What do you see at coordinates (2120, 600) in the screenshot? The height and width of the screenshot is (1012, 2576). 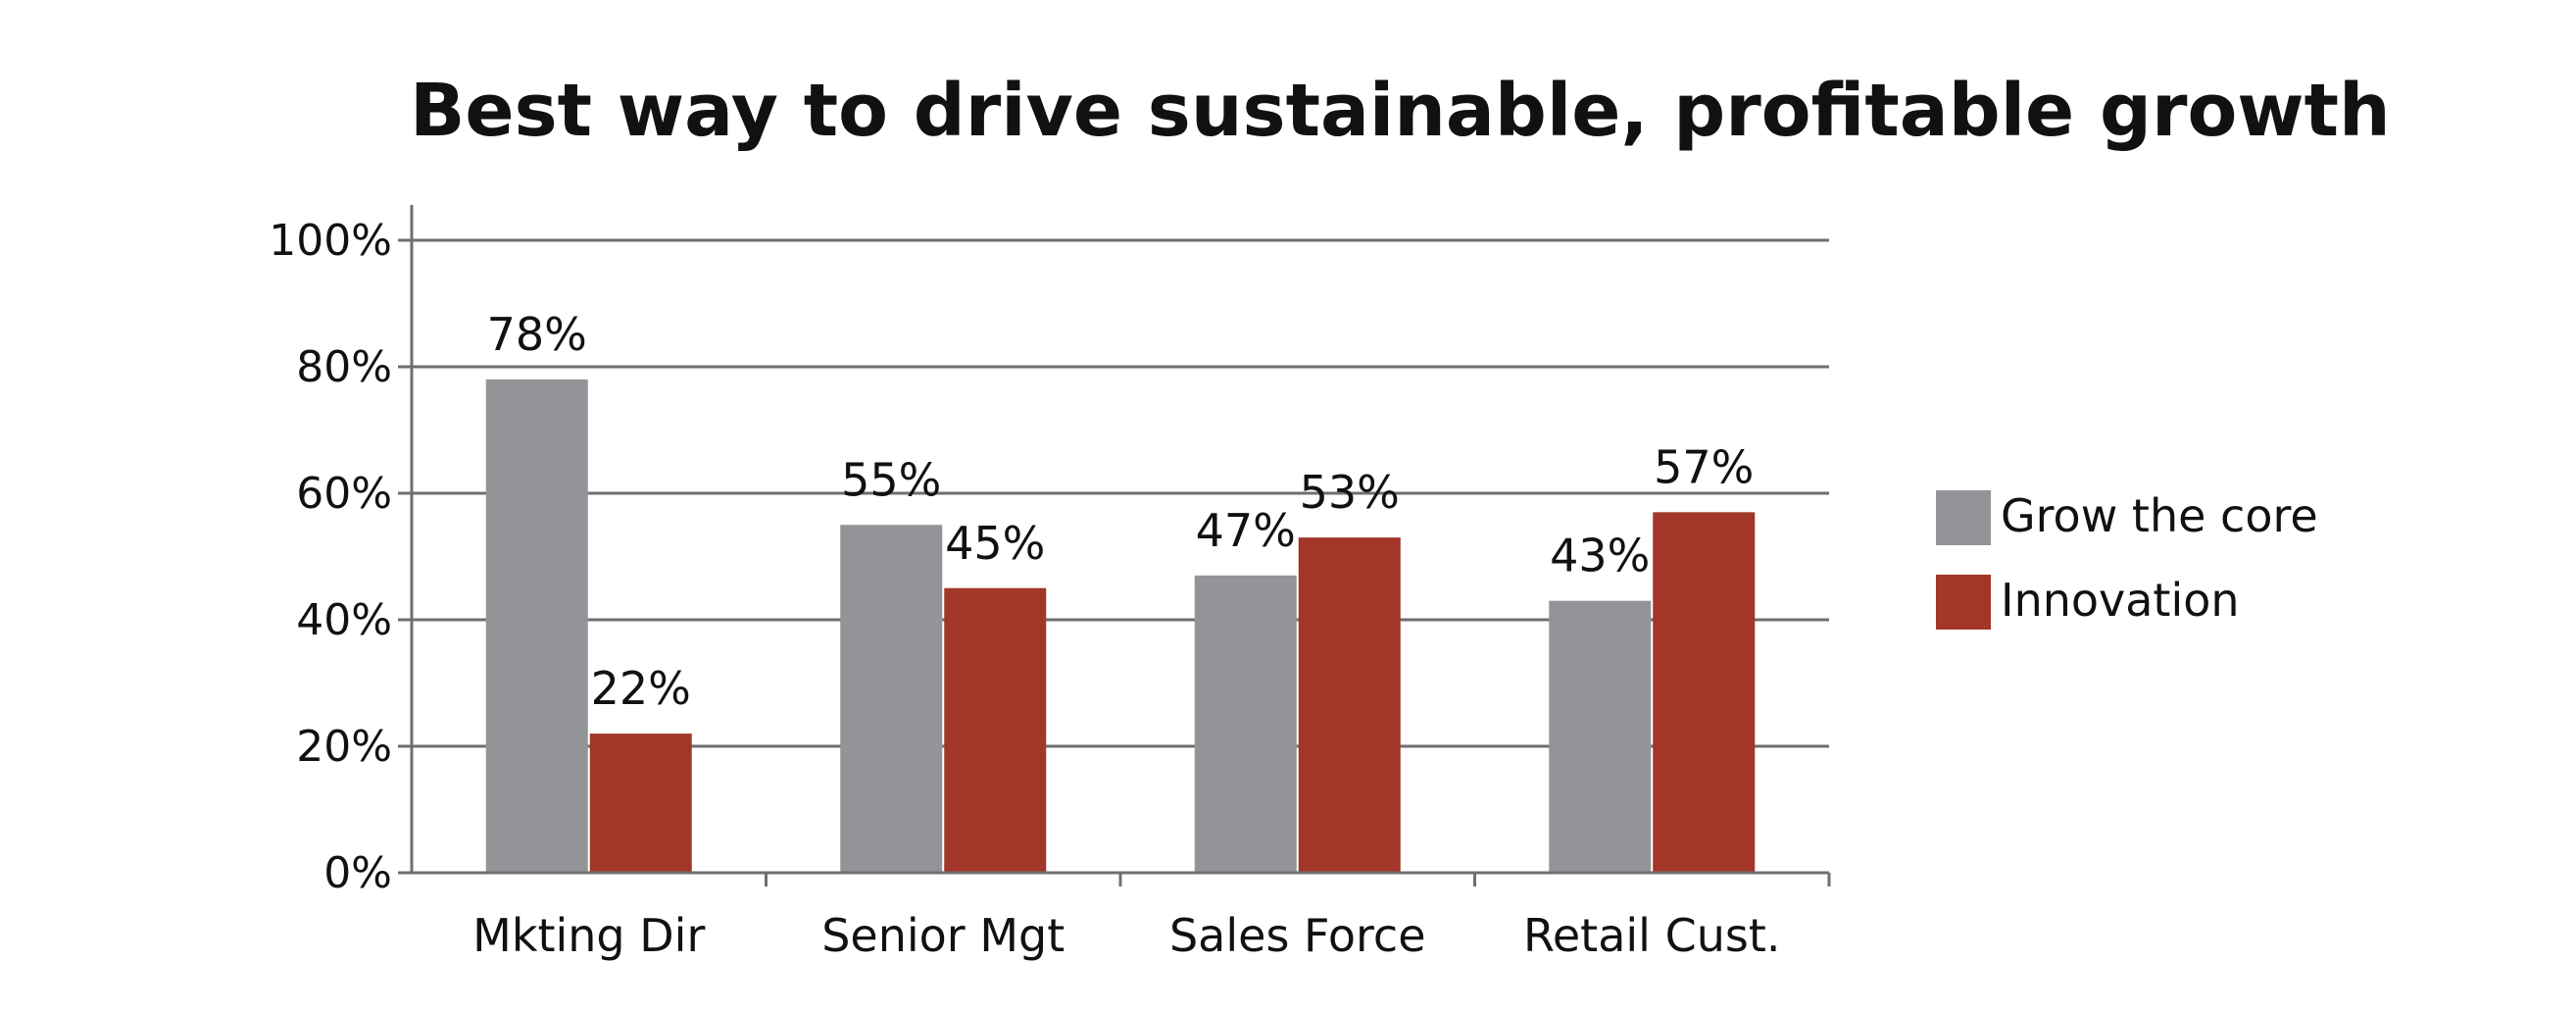 I see `legend-label: Innovation` at bounding box center [2120, 600].